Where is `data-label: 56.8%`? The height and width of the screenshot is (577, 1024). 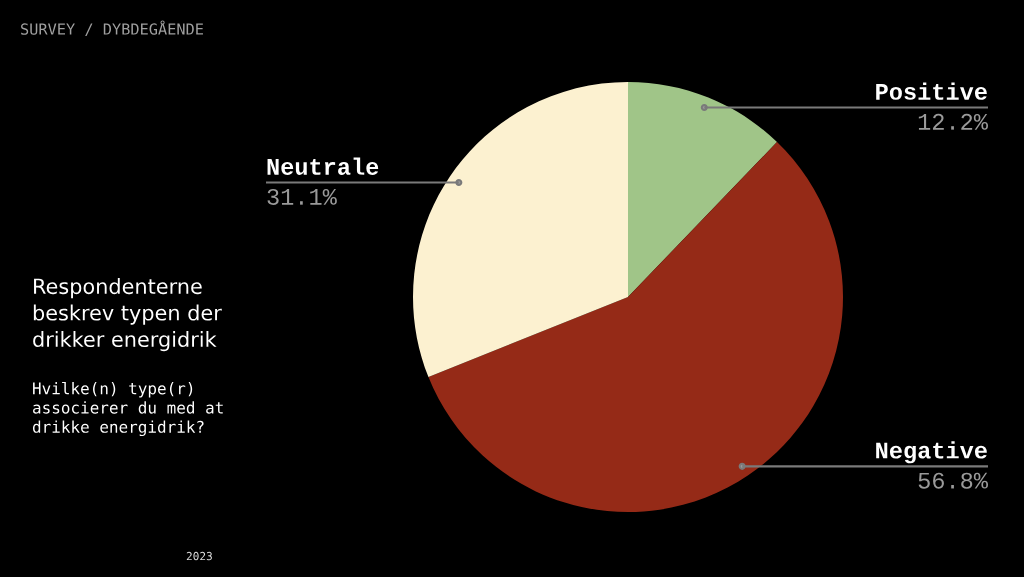
data-label: 56.8% is located at coordinates (953, 480).